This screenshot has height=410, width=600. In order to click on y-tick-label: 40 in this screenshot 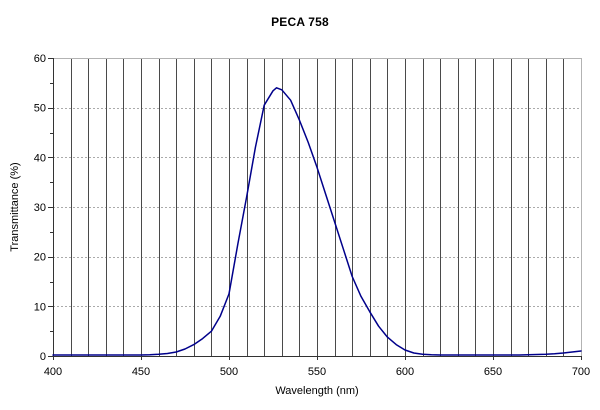, I will do `click(40, 158)`.